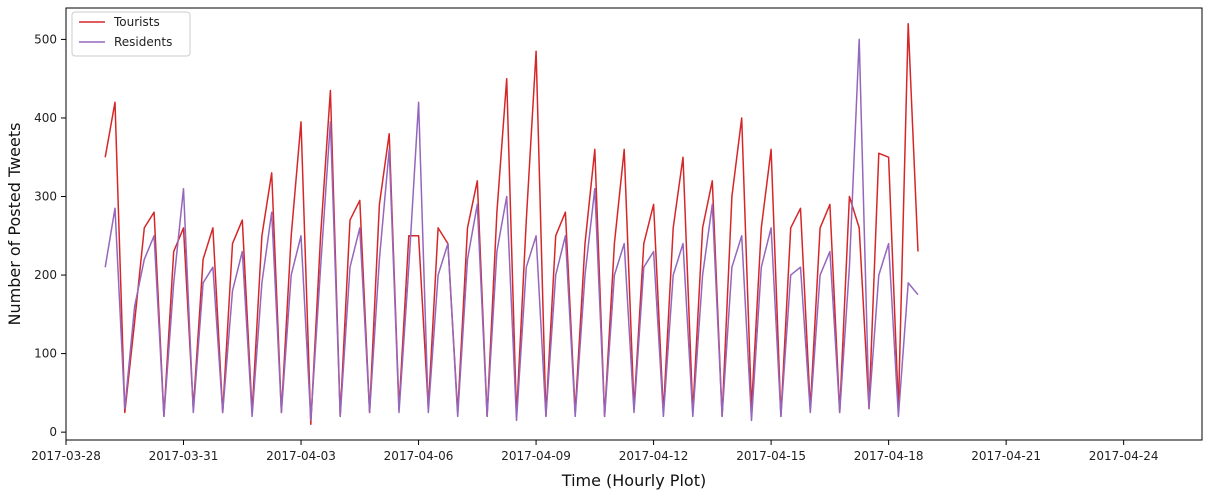 Image resolution: width=1211 pixels, height=493 pixels. Describe the element at coordinates (889, 456) in the screenshot. I see `x-tick-label: 2017-04-18` at that location.